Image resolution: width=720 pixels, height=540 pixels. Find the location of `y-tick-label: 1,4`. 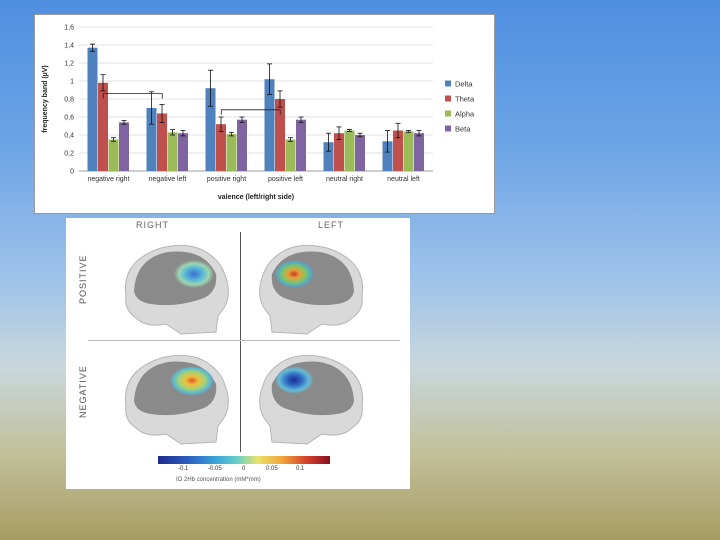

y-tick-label: 1,4 is located at coordinates (69, 46).